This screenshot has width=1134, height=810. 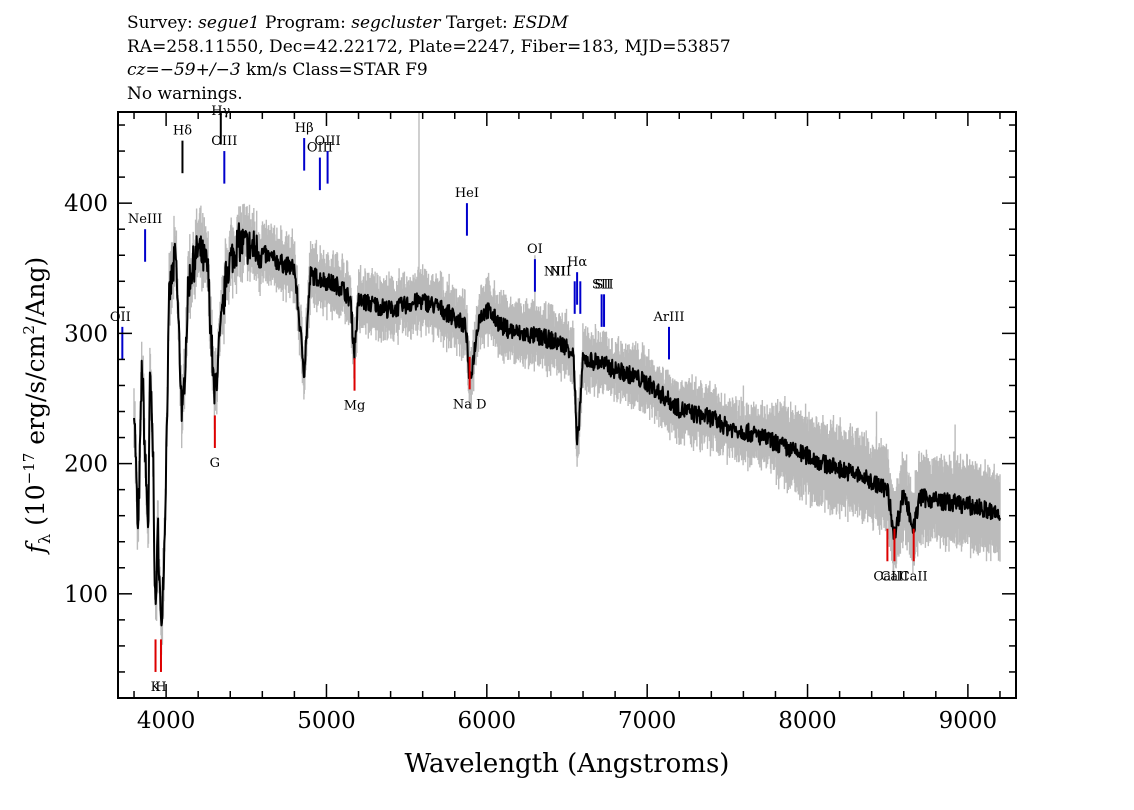 I want to click on y-tick-label: 200, so click(x=86, y=465).